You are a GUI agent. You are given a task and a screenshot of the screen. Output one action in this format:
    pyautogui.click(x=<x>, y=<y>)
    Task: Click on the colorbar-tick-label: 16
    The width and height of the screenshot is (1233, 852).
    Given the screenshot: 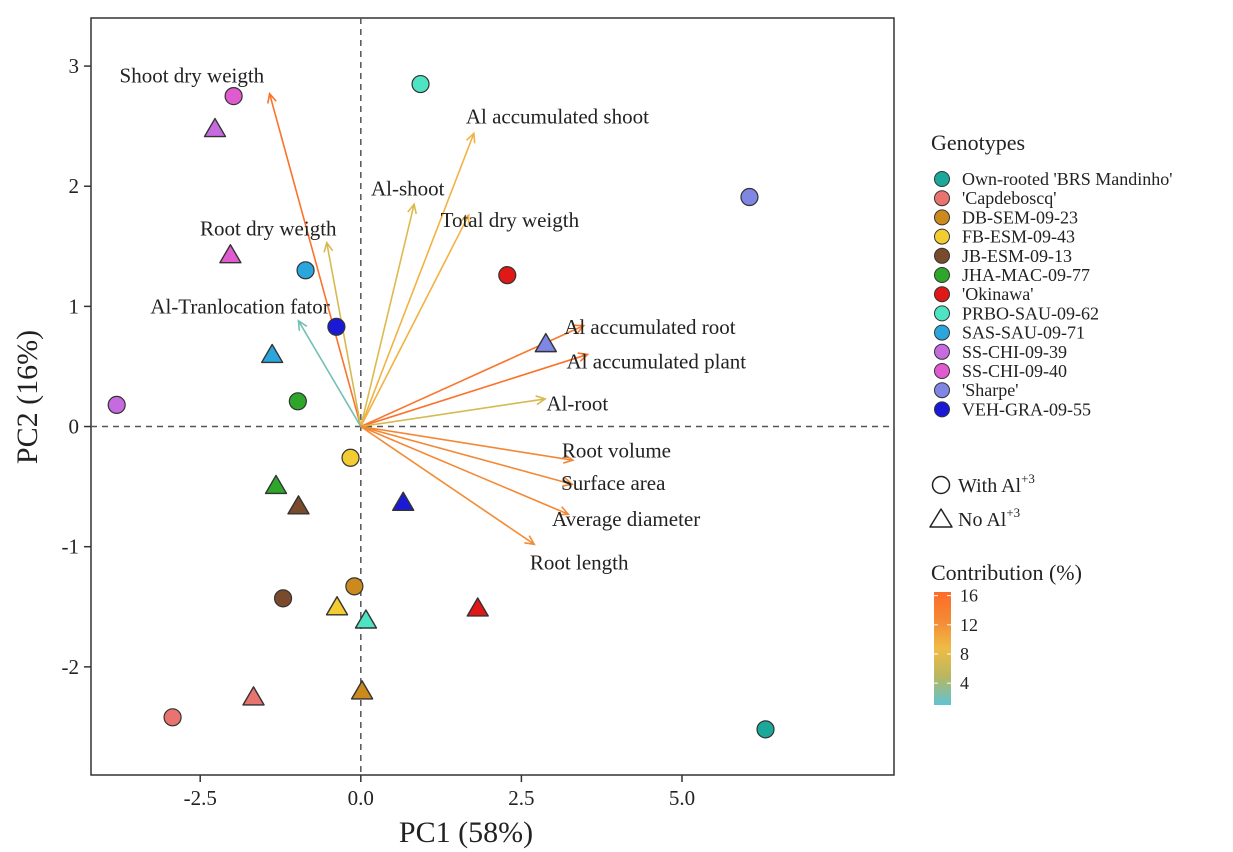 What is the action you would take?
    pyautogui.click(x=969, y=596)
    